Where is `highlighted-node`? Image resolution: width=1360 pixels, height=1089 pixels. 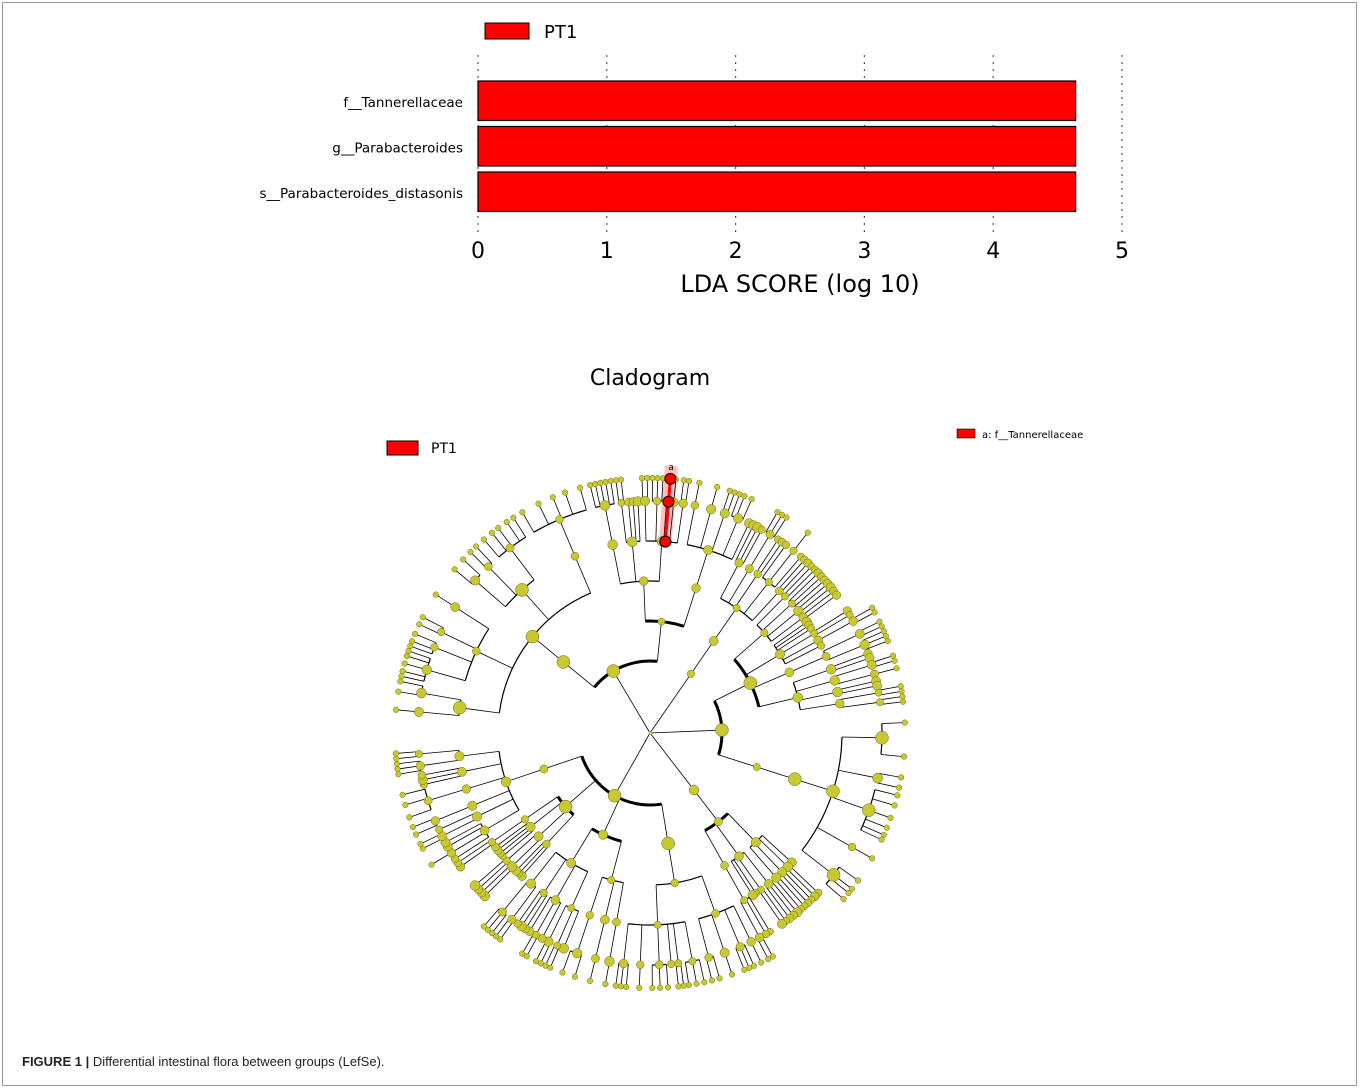 highlighted-node is located at coordinates (670, 478).